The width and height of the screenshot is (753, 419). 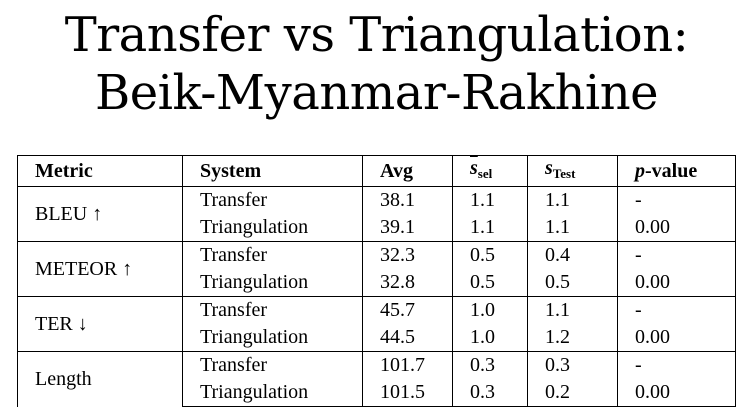 I want to click on title-line-2: Beik-Myanmar-Rakhine, so click(x=376, y=93).